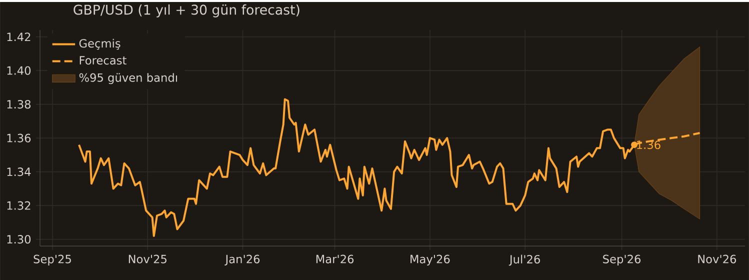  Describe the element at coordinates (99, 44) in the screenshot. I see `legend-label: Geçmiş` at that location.